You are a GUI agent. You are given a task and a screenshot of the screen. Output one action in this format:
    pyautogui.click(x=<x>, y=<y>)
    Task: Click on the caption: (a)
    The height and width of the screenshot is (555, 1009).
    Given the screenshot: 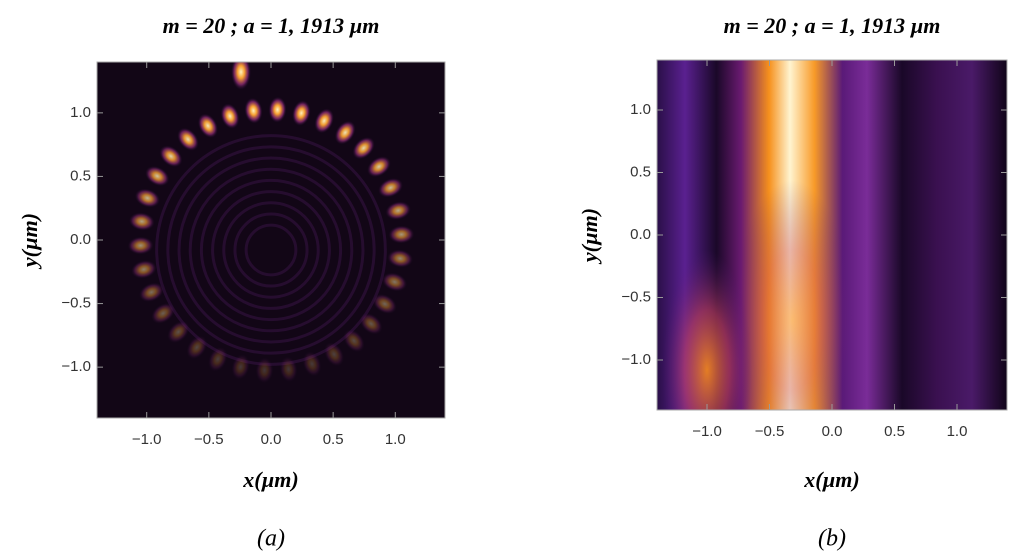 What is the action you would take?
    pyautogui.click(x=271, y=539)
    